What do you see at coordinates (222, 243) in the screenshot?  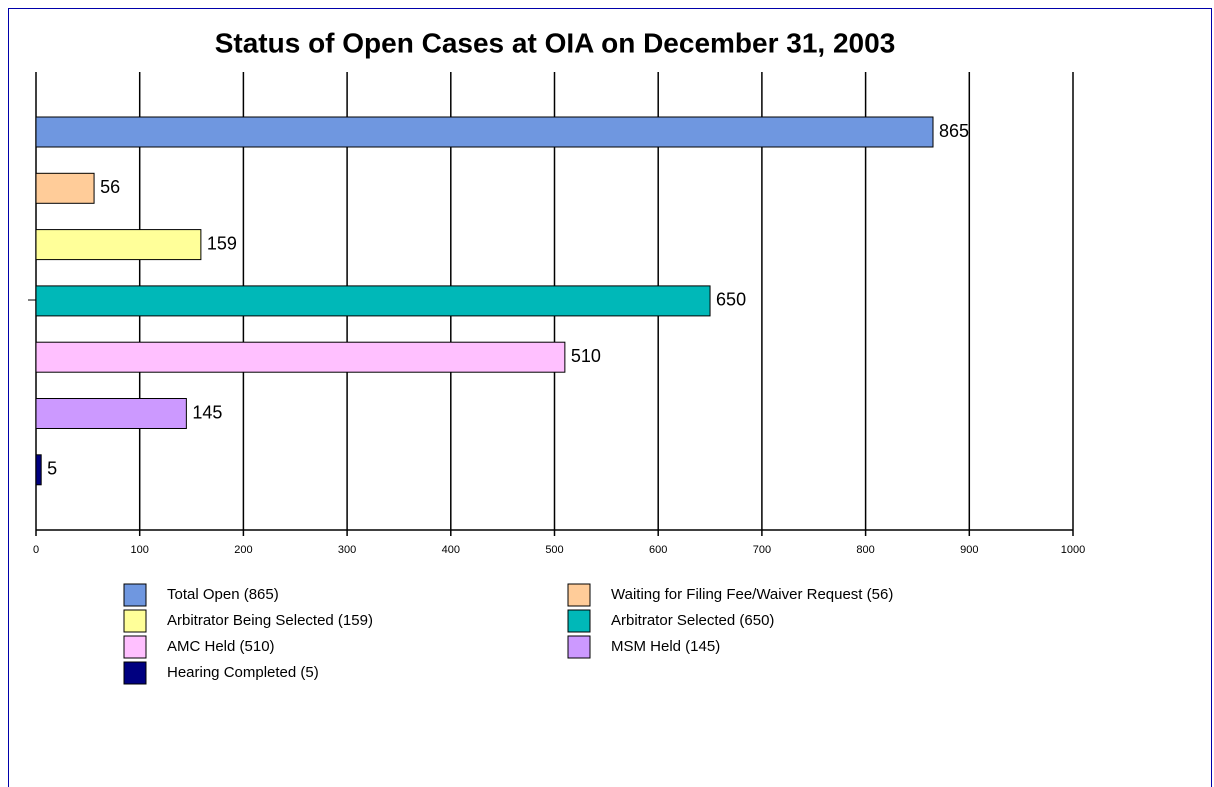 I see `data-label: 159` at bounding box center [222, 243].